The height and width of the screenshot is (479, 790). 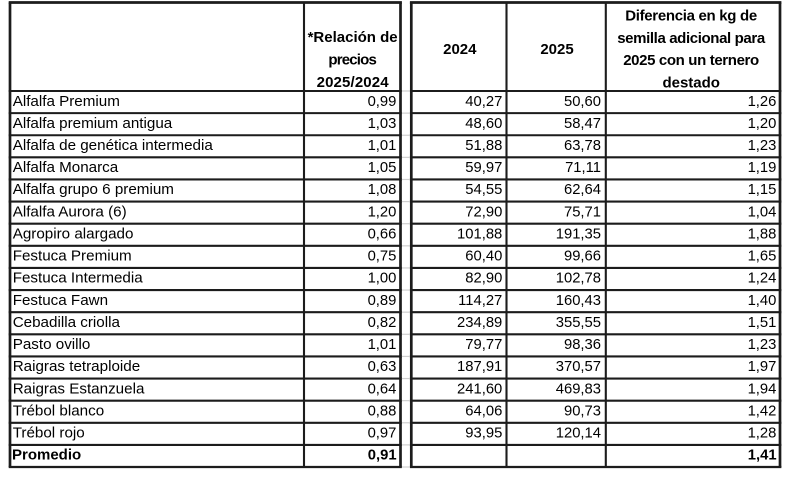 I want to click on svg-text: 370,57, so click(x=578, y=367).